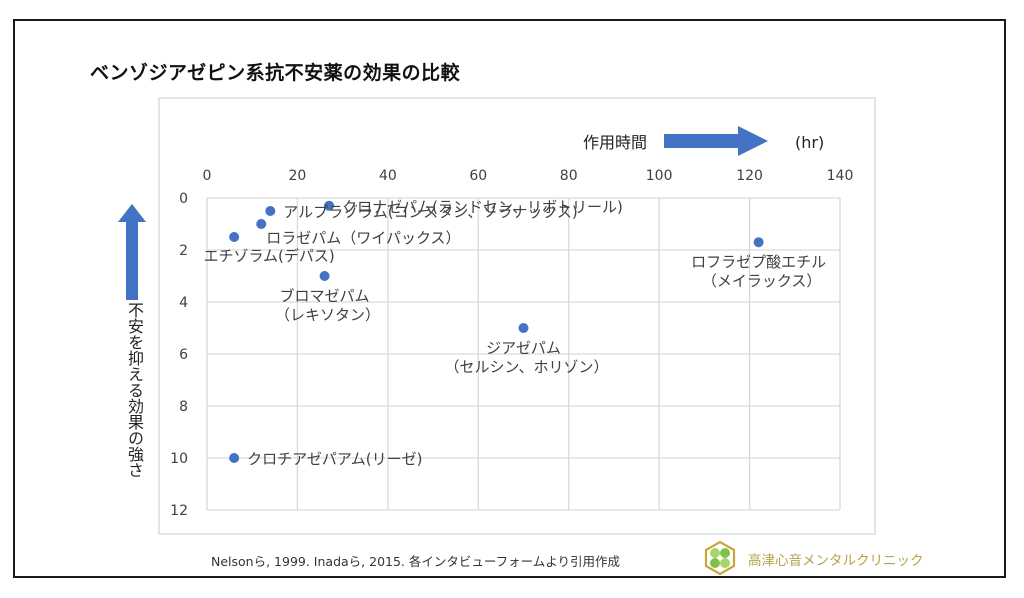  I want to click on data-label: （メイラックス）, so click(762, 281).